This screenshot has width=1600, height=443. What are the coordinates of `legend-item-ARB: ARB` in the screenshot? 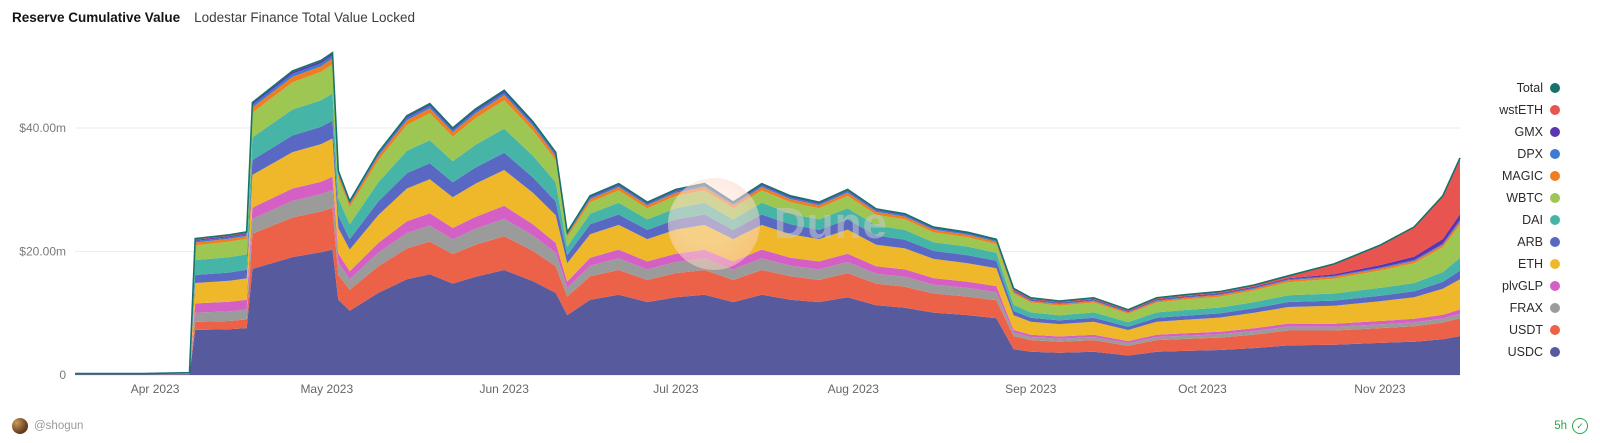 It's located at (1538, 242).